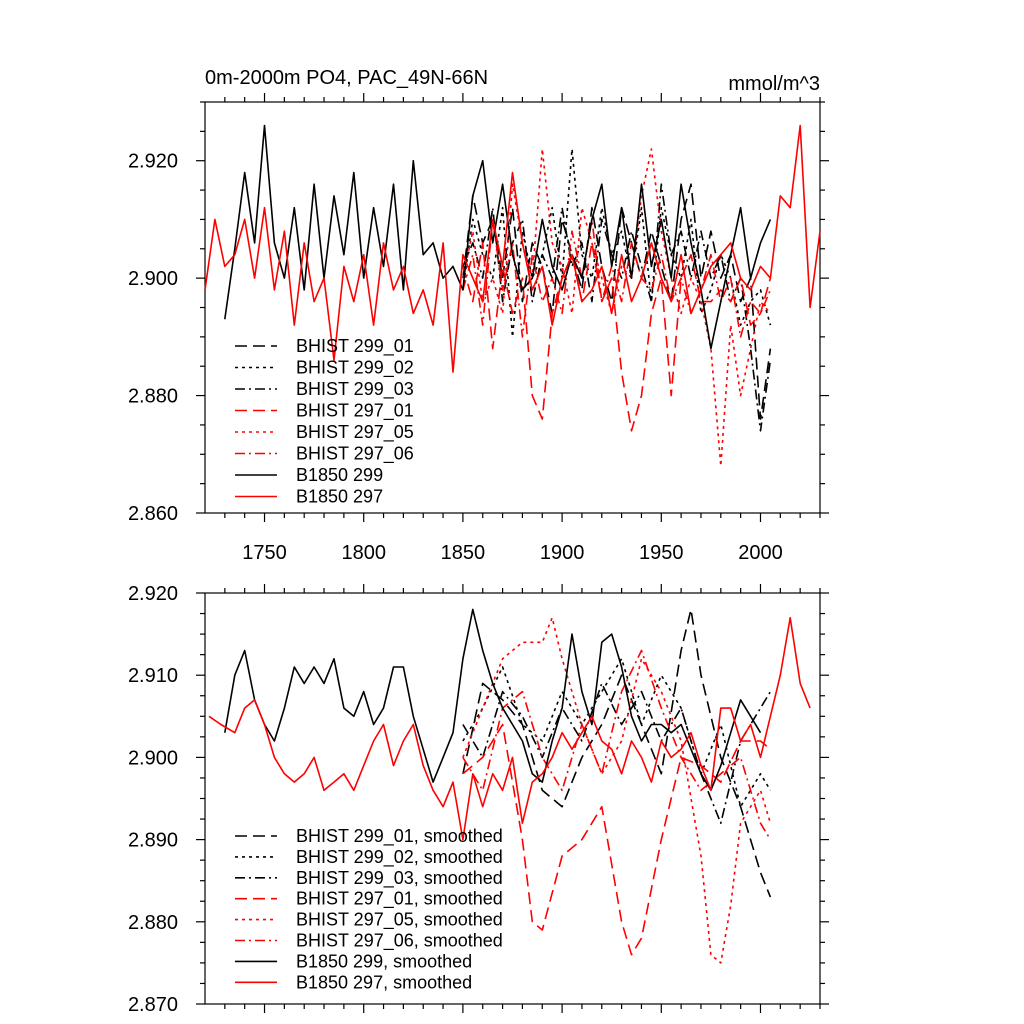 Image resolution: width=1024 pixels, height=1024 pixels. What do you see at coordinates (384, 961) in the screenshot?
I see `legend-label: B1850 299, smoothed` at bounding box center [384, 961].